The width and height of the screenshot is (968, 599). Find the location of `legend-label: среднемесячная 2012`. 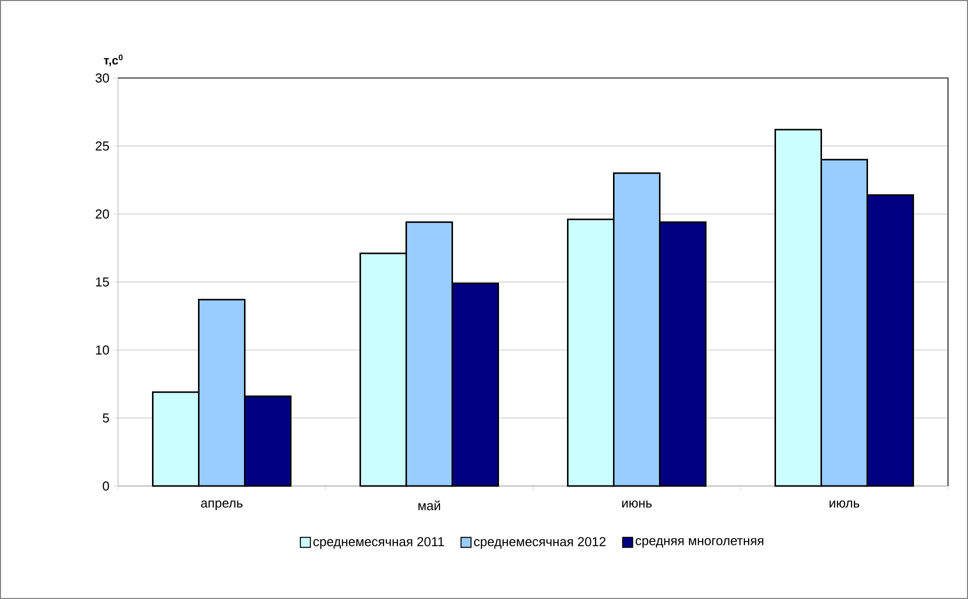

legend-label: среднемесячная 2012 is located at coordinates (540, 543).